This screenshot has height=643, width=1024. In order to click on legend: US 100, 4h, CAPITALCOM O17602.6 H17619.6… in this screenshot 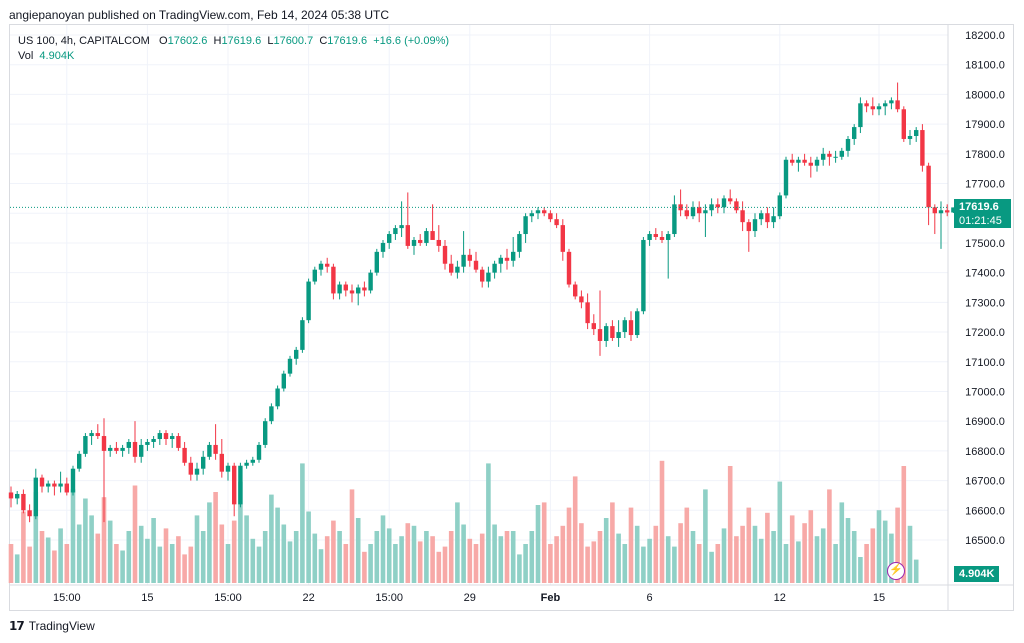, I will do `click(233, 49)`.